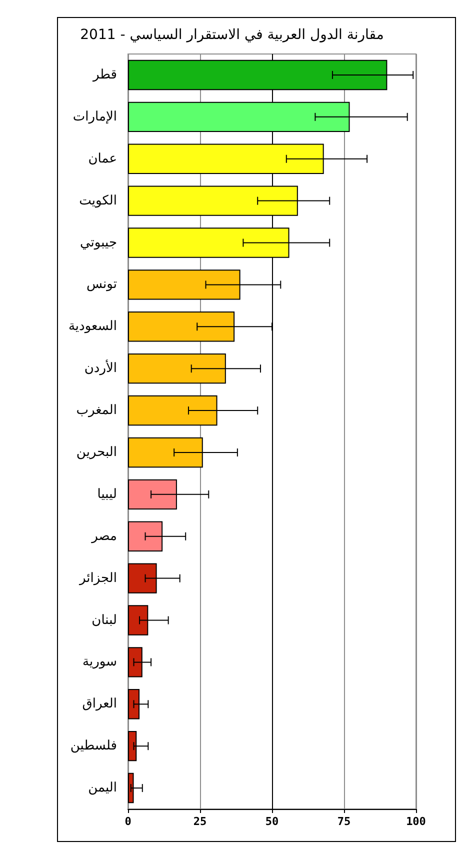 This screenshot has width=470, height=858. Describe the element at coordinates (107, 494) in the screenshot. I see `y-tick-label: ليبيا` at that location.